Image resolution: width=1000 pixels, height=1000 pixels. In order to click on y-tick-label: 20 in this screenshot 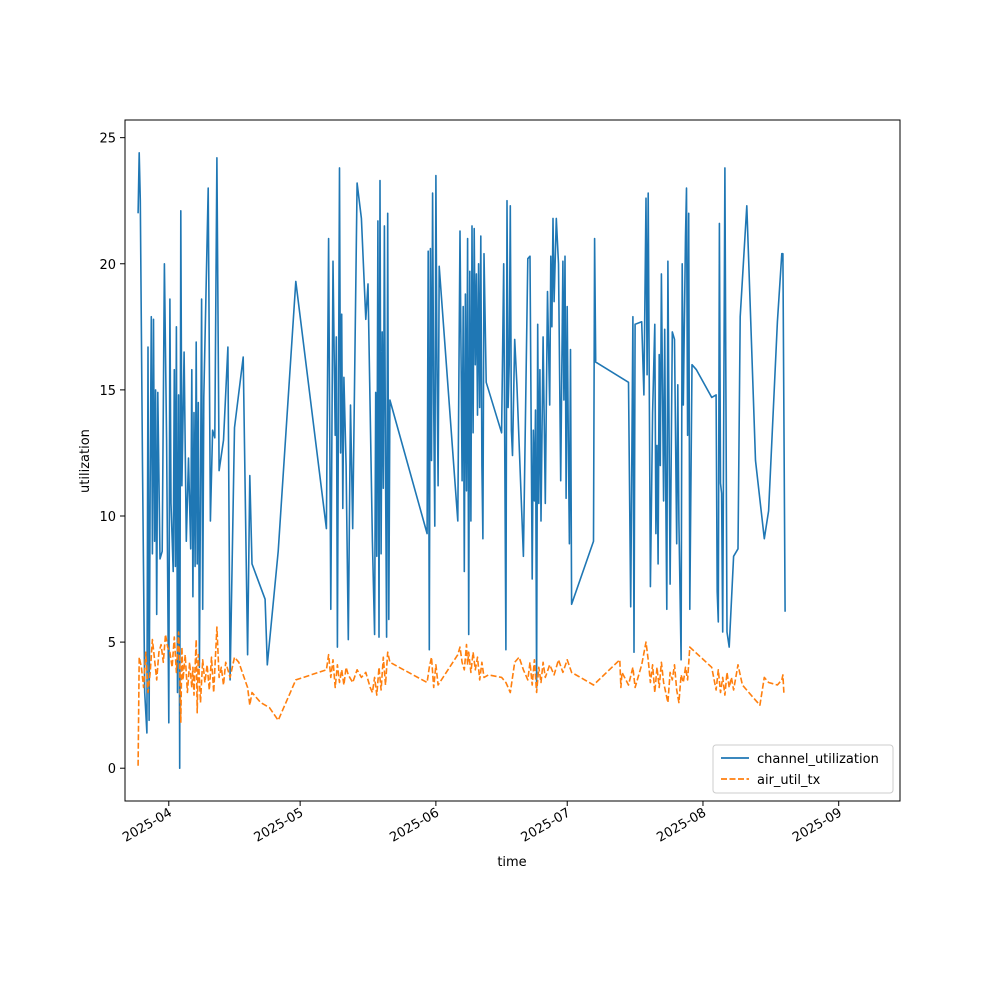, I will do `click(107, 265)`.